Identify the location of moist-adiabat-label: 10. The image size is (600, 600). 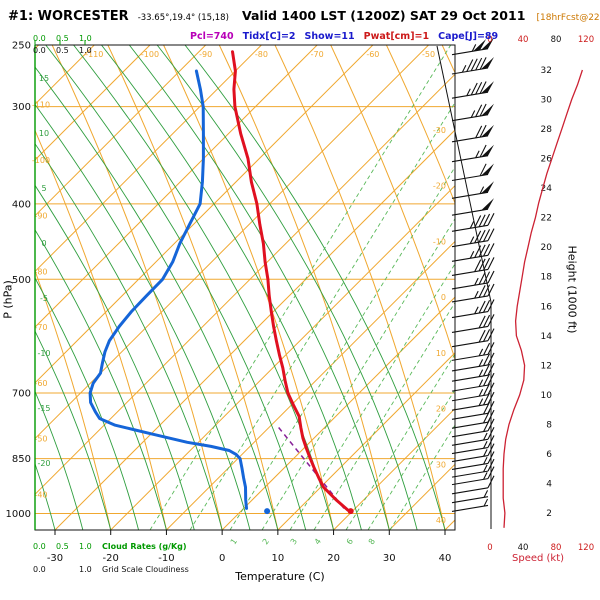
(44, 133).